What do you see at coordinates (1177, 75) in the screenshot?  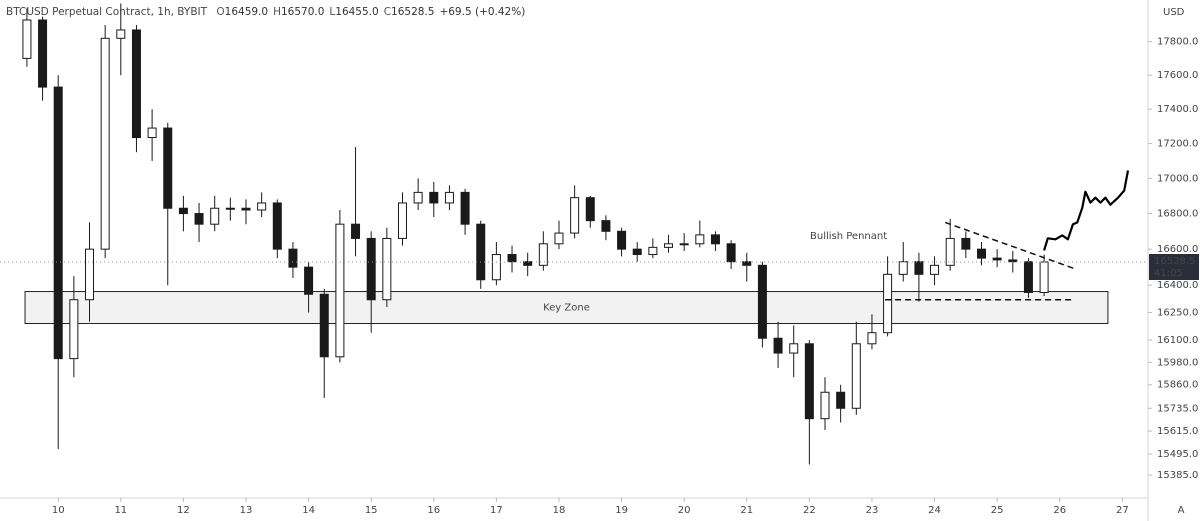 I see `y-tick-label: 17600.0` at bounding box center [1177, 75].